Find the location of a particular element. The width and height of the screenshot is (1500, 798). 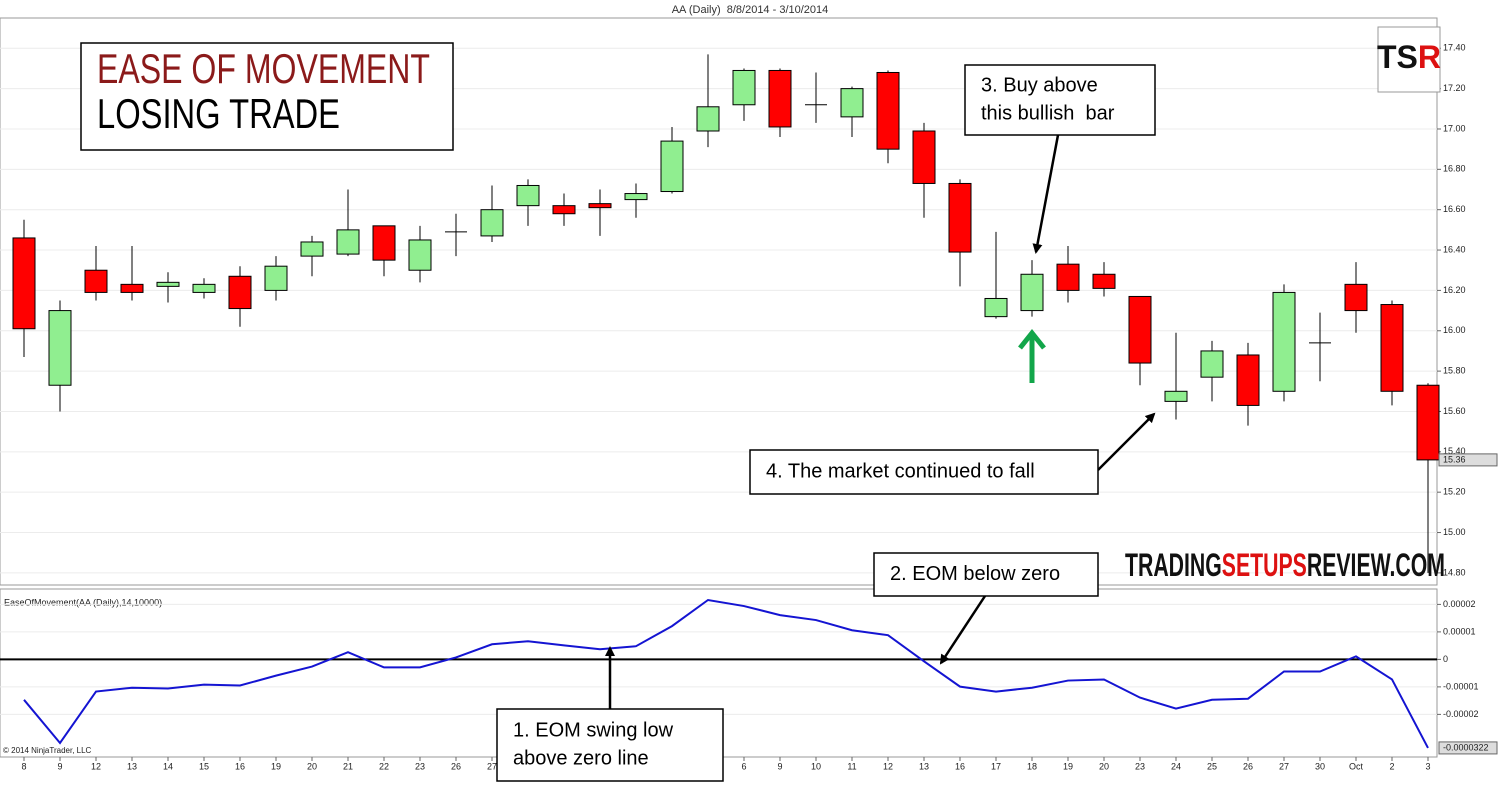

x-tick-label: 11 is located at coordinates (851, 766).